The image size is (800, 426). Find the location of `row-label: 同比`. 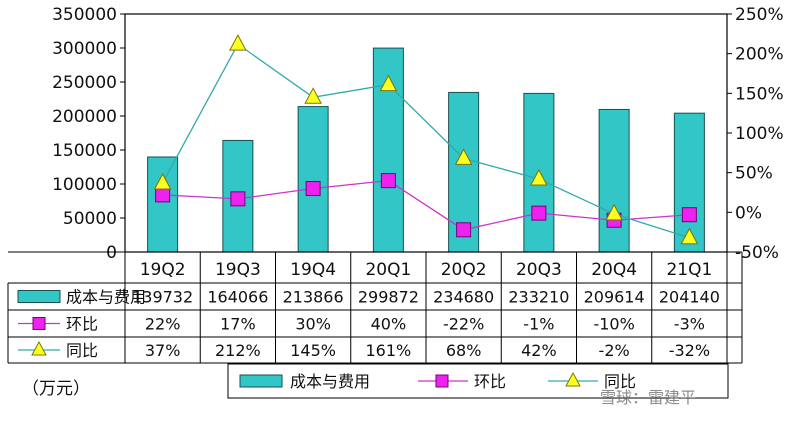

row-label: 同比 is located at coordinates (82, 350).